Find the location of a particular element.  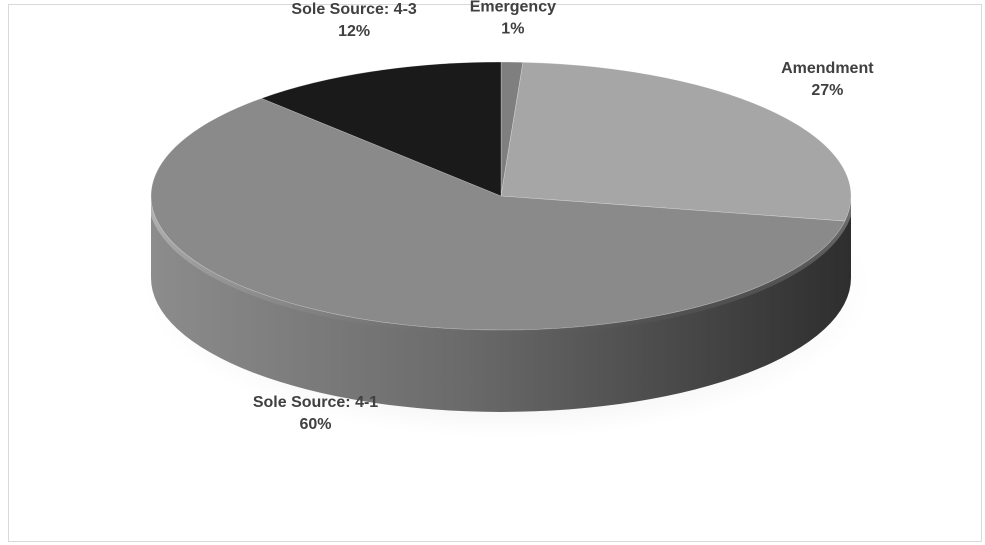

slice-percent-emergency: 1% is located at coordinates (512, 28).